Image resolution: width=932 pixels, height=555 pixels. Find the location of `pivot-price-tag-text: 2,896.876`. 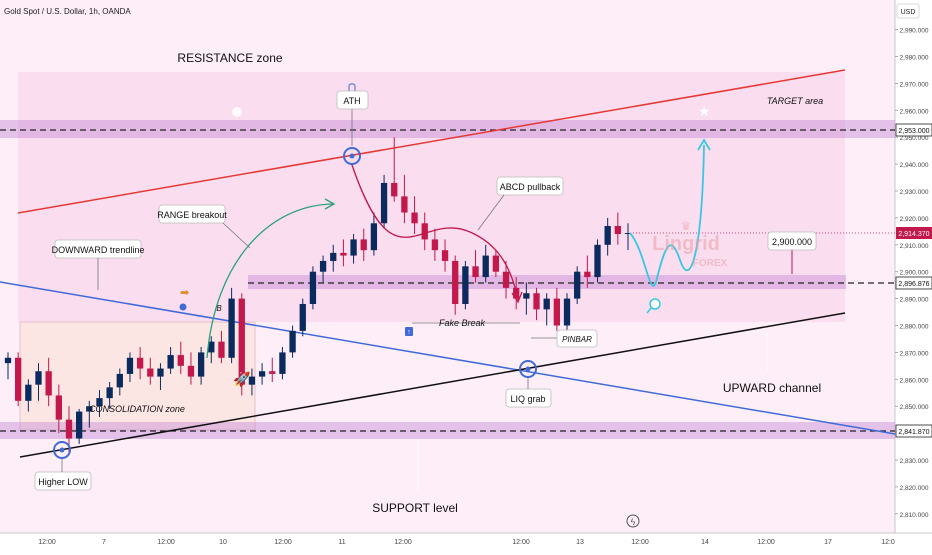

pivot-price-tag-text: 2,896.876 is located at coordinates (913, 284).